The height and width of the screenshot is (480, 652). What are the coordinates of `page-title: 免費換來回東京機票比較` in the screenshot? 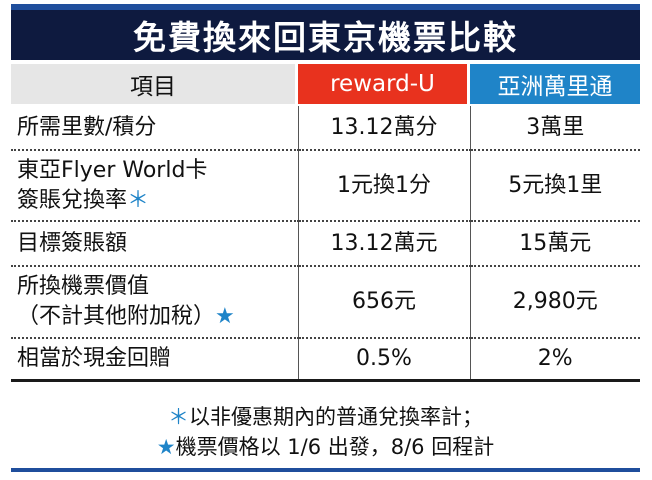 It's located at (325, 35).